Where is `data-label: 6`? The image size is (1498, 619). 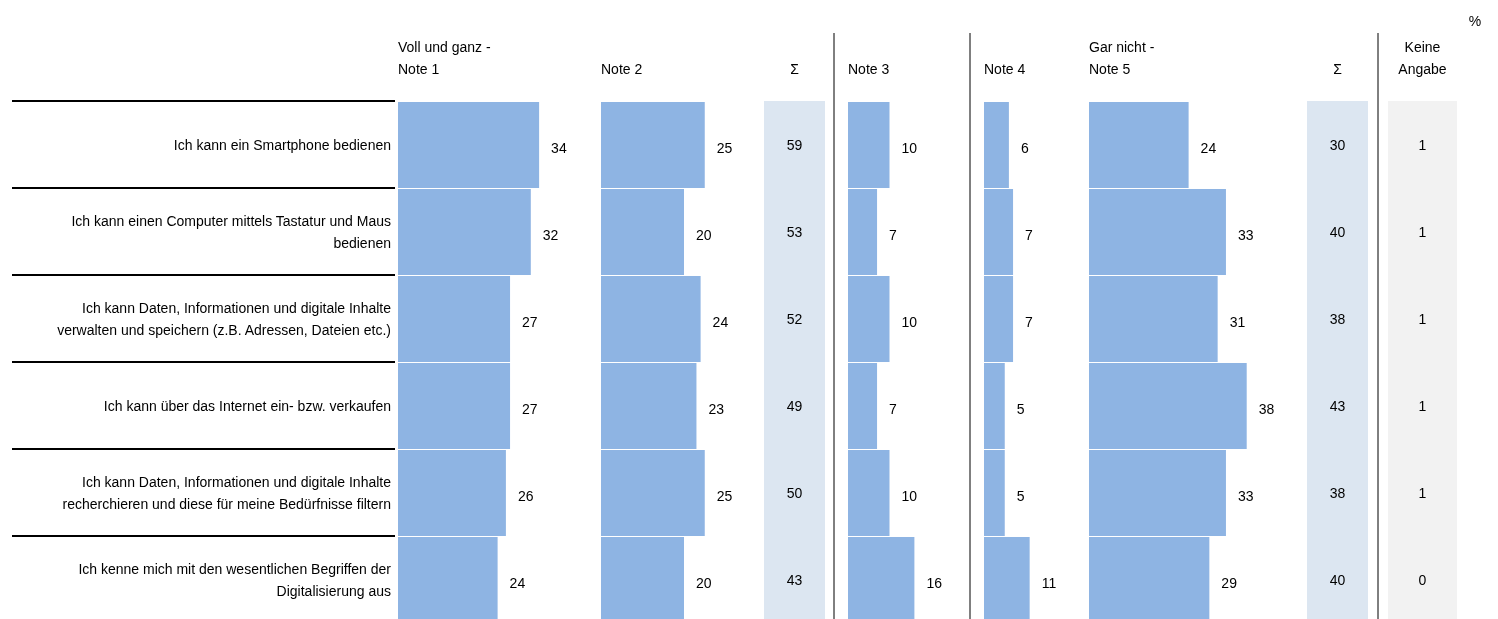 data-label: 6 is located at coordinates (1024, 147).